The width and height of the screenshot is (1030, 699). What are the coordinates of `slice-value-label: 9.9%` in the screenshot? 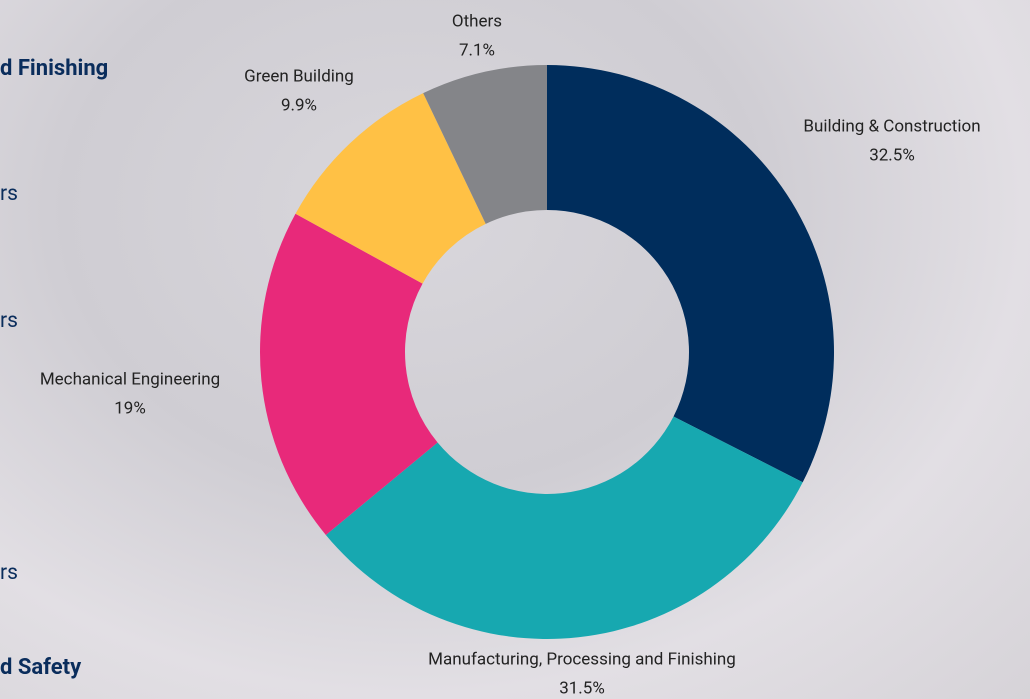 It's located at (299, 105).